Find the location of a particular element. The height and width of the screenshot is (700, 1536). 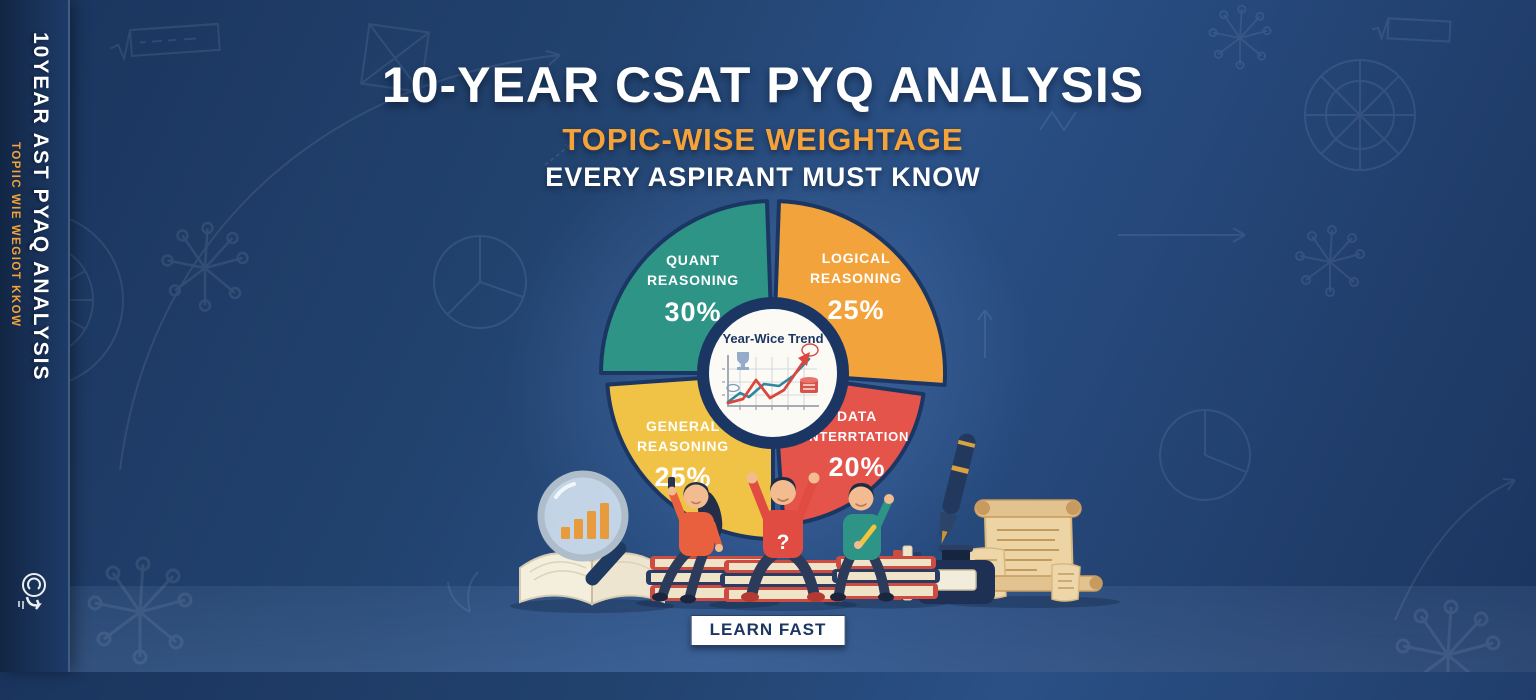

student-woman is located at coordinates (687, 540).